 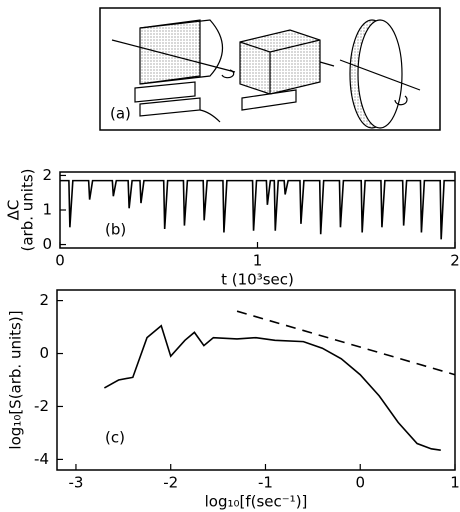 What do you see at coordinates (28, 210) in the screenshot?
I see `y-axis-label: (arb. units)` at bounding box center [28, 210].